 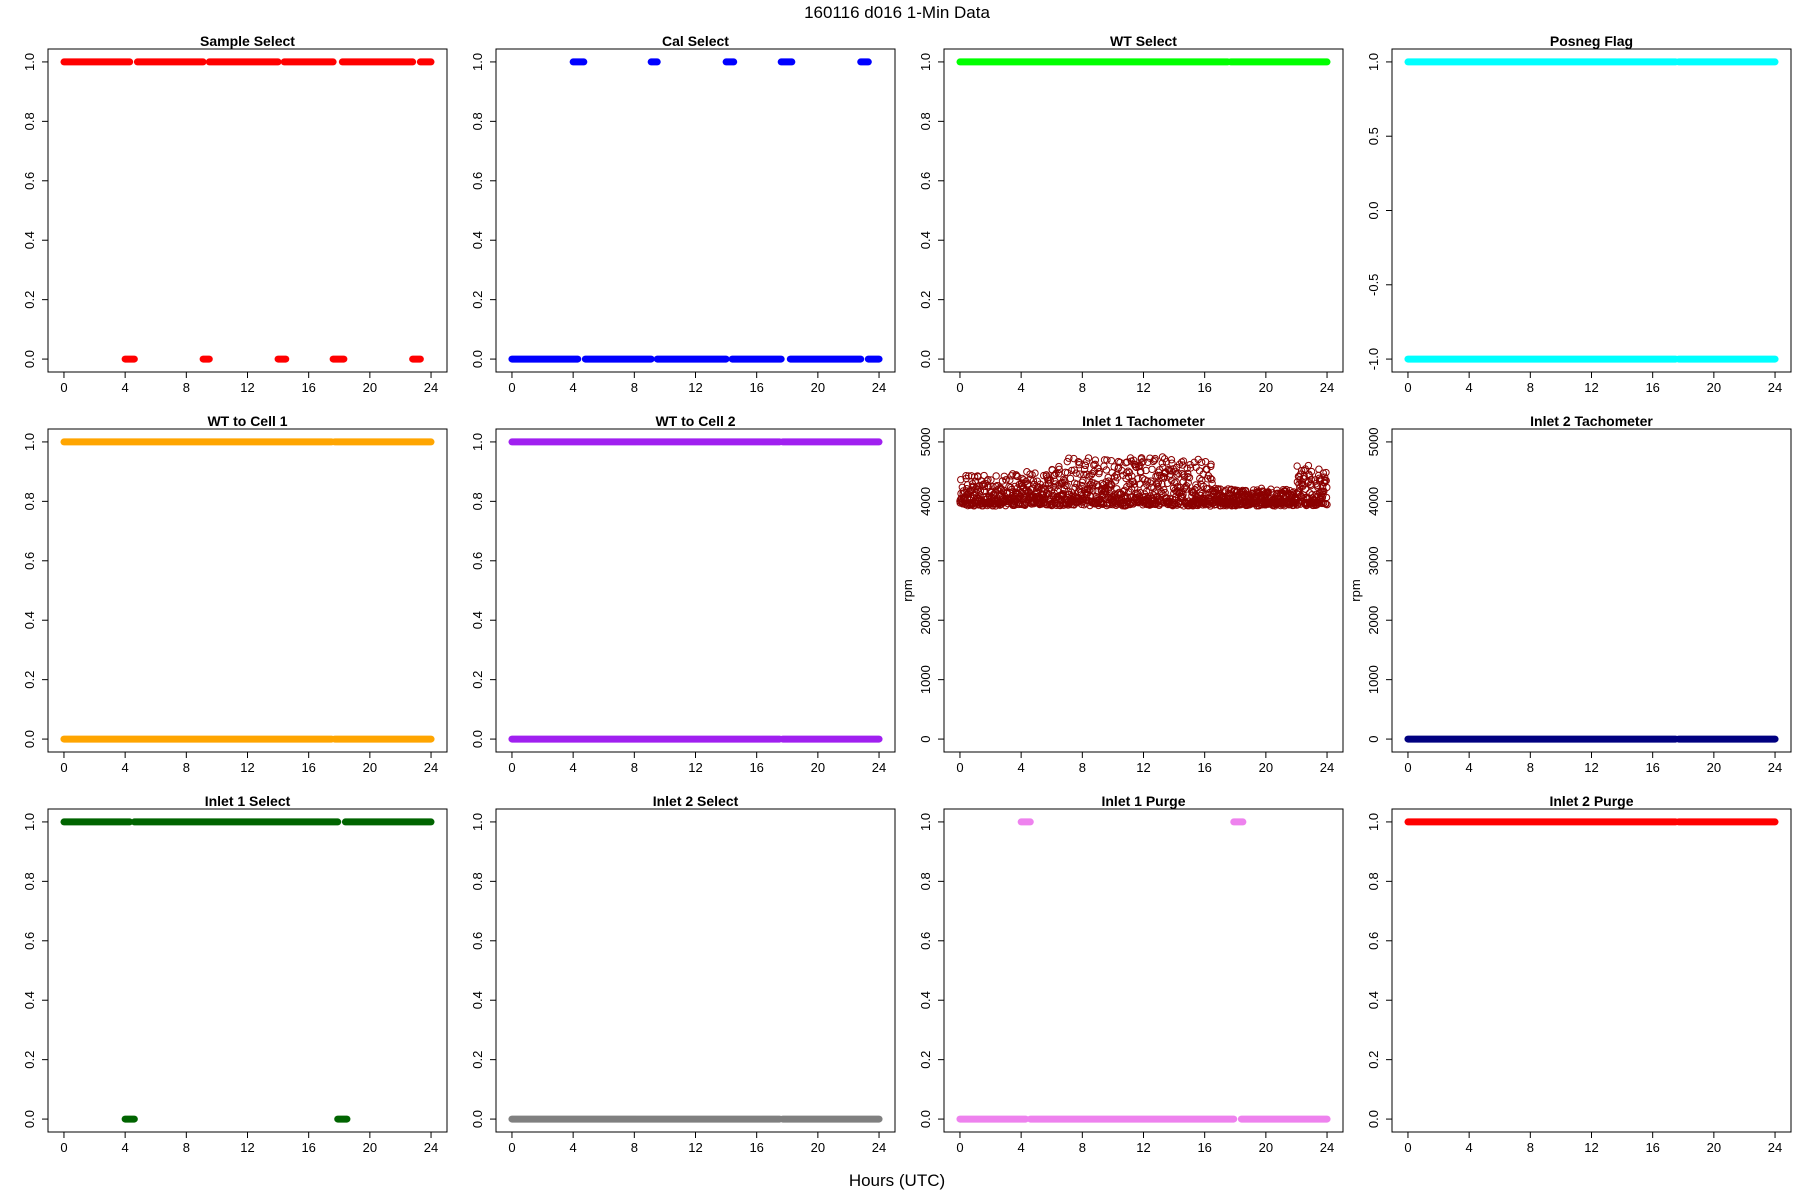 I want to click on panel-title: WT to Cell 1, so click(x=247, y=421).